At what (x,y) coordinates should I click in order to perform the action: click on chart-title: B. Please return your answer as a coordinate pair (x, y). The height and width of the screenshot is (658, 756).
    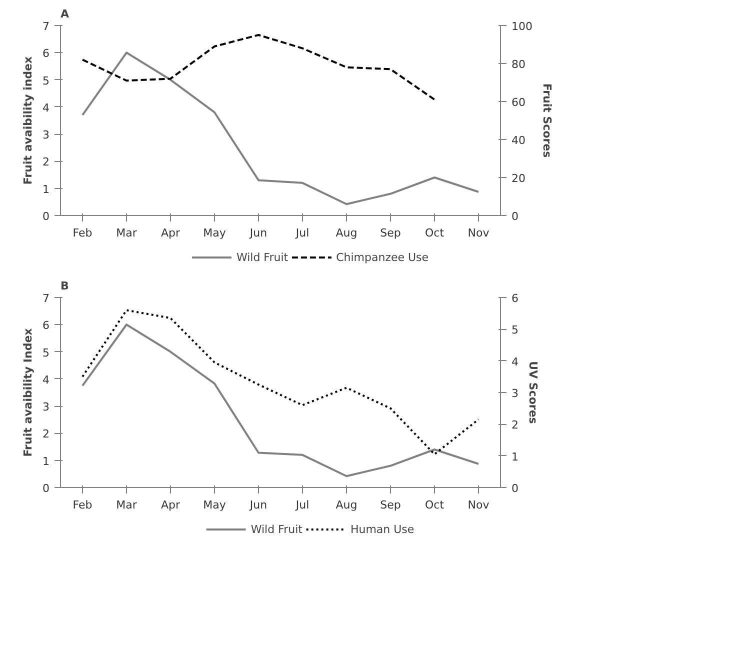
    Looking at the image, I should click on (64, 286).